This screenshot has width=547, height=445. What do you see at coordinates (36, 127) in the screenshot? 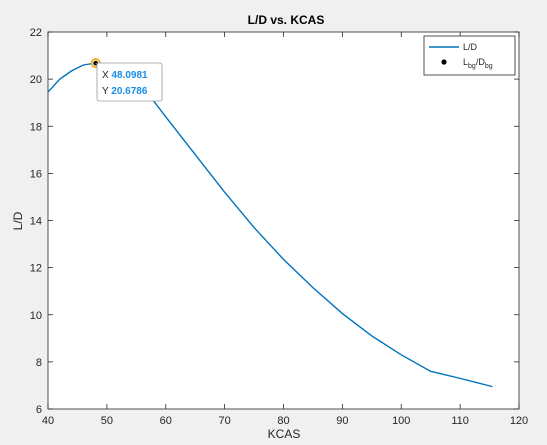
I see `y-tick-label: 18` at bounding box center [36, 127].